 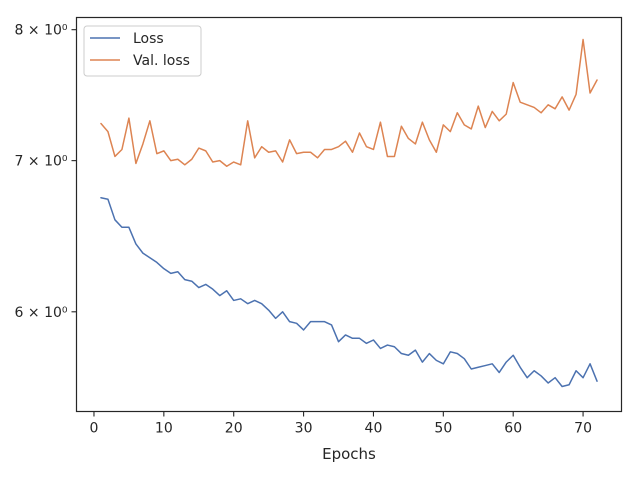 What do you see at coordinates (164, 429) in the screenshot?
I see `x-tick-label-10: 10` at bounding box center [164, 429].